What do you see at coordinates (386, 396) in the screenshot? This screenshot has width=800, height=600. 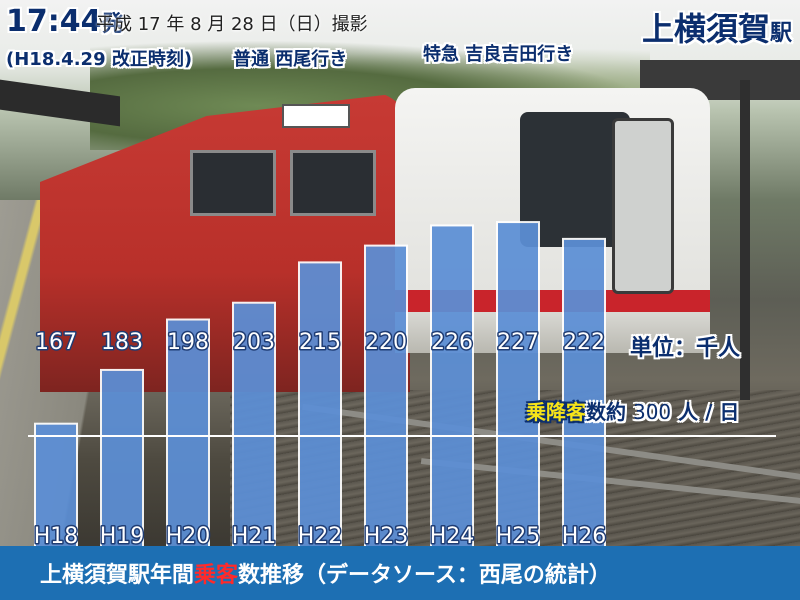 I see `bar-H23` at bounding box center [386, 396].